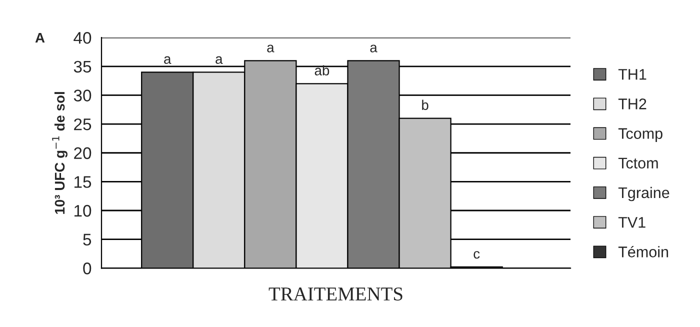  Describe the element at coordinates (83, 96) in the screenshot. I see `y-tick-label: 30` at that location.